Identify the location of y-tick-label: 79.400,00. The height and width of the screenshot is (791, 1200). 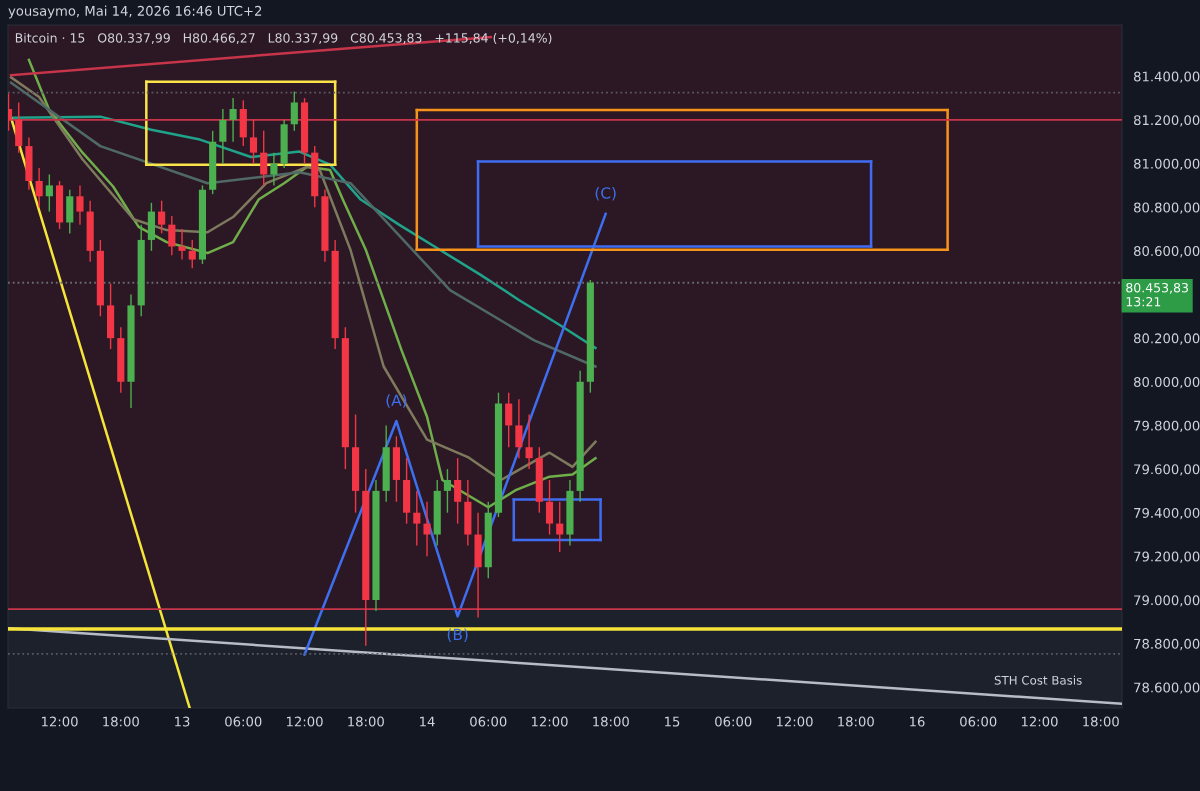
(1167, 513).